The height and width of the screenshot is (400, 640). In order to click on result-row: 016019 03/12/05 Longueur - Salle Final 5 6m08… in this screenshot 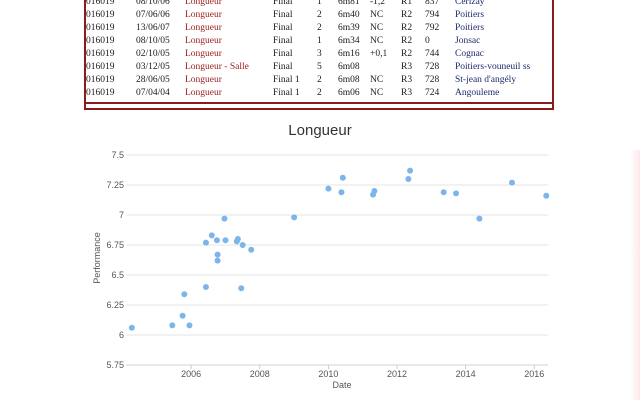, I will do `click(319, 67)`.